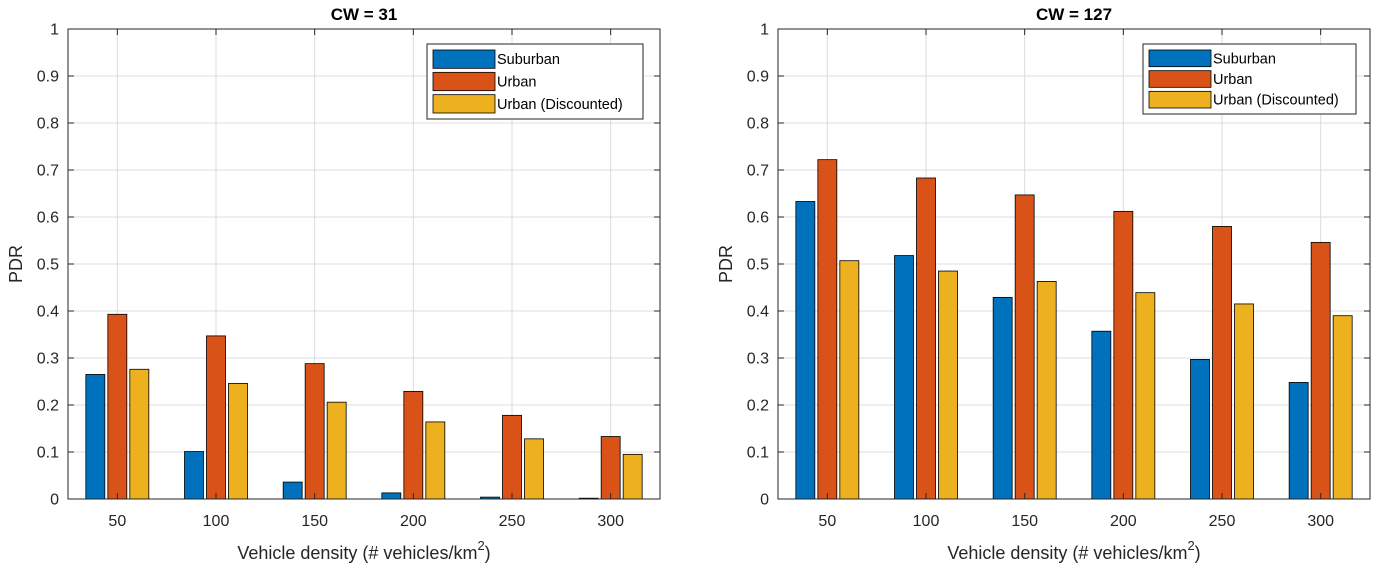 This screenshot has width=1388, height=568. Describe the element at coordinates (364, 14) in the screenshot. I see `chart-title: CW = 31` at that location.